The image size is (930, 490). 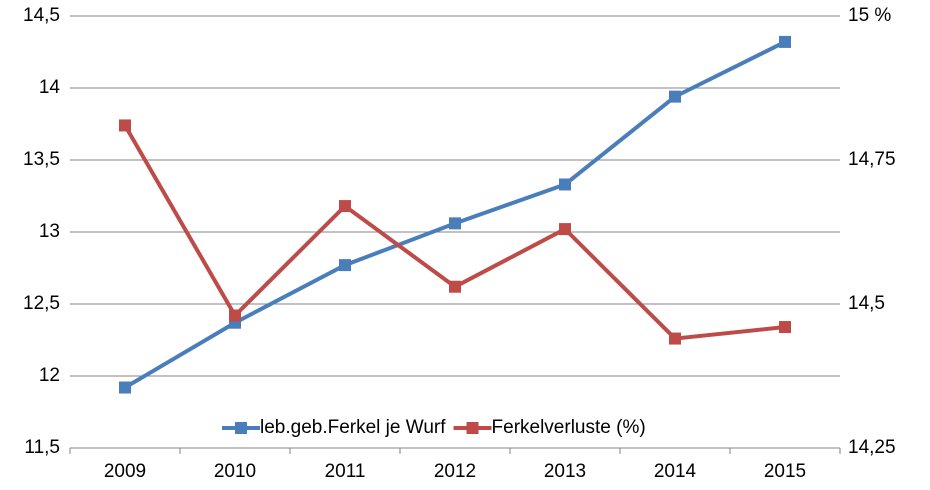 What do you see at coordinates (41, 15) in the screenshot?
I see `y-tick-label: 14,5` at bounding box center [41, 15].